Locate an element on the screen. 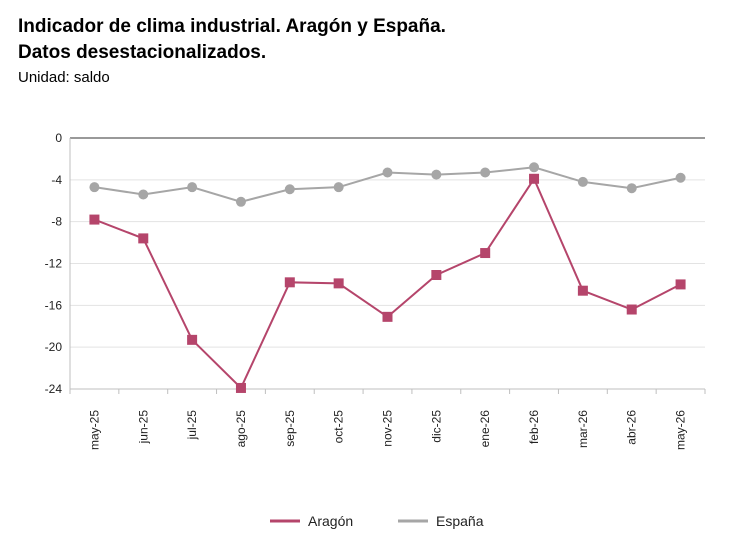 The image size is (731, 553). y-tick-label: -24 is located at coordinates (54, 389).